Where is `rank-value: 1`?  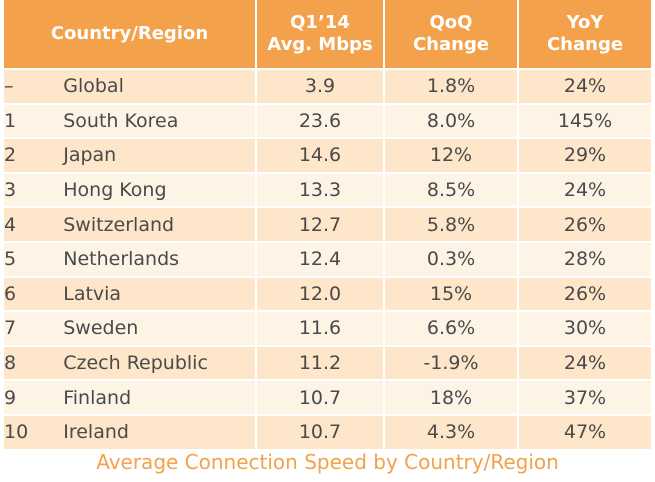
rank-value: 1 is located at coordinates (10, 120).